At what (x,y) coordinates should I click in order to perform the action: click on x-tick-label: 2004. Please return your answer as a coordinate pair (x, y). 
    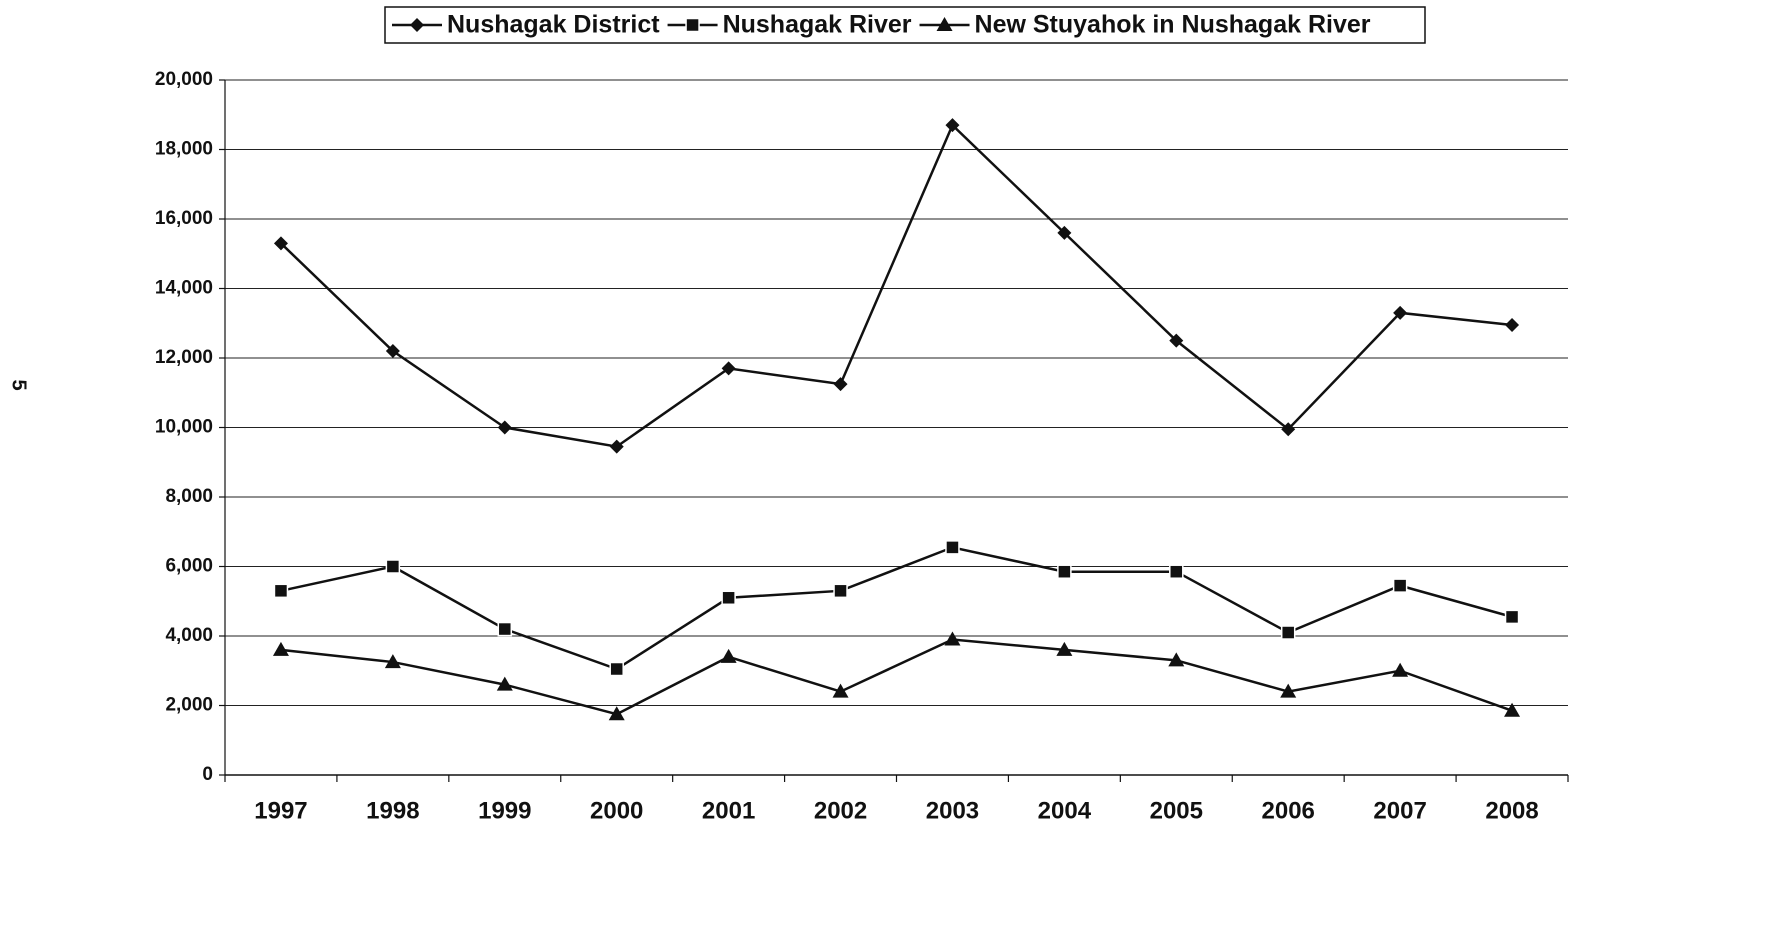
    Looking at the image, I should click on (1065, 810).